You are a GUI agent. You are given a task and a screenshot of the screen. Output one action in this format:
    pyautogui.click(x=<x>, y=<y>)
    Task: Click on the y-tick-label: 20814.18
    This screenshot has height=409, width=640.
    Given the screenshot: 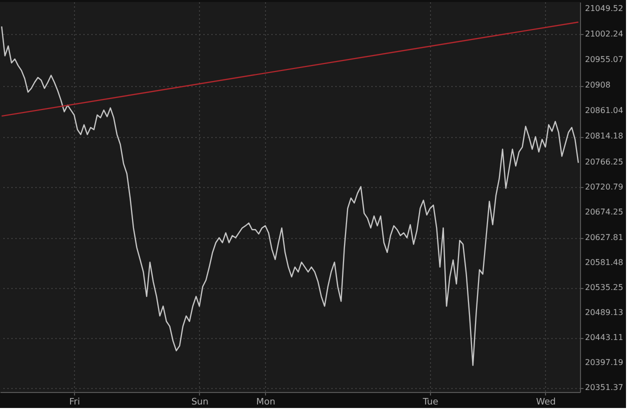 What is the action you would take?
    pyautogui.click(x=604, y=136)
    